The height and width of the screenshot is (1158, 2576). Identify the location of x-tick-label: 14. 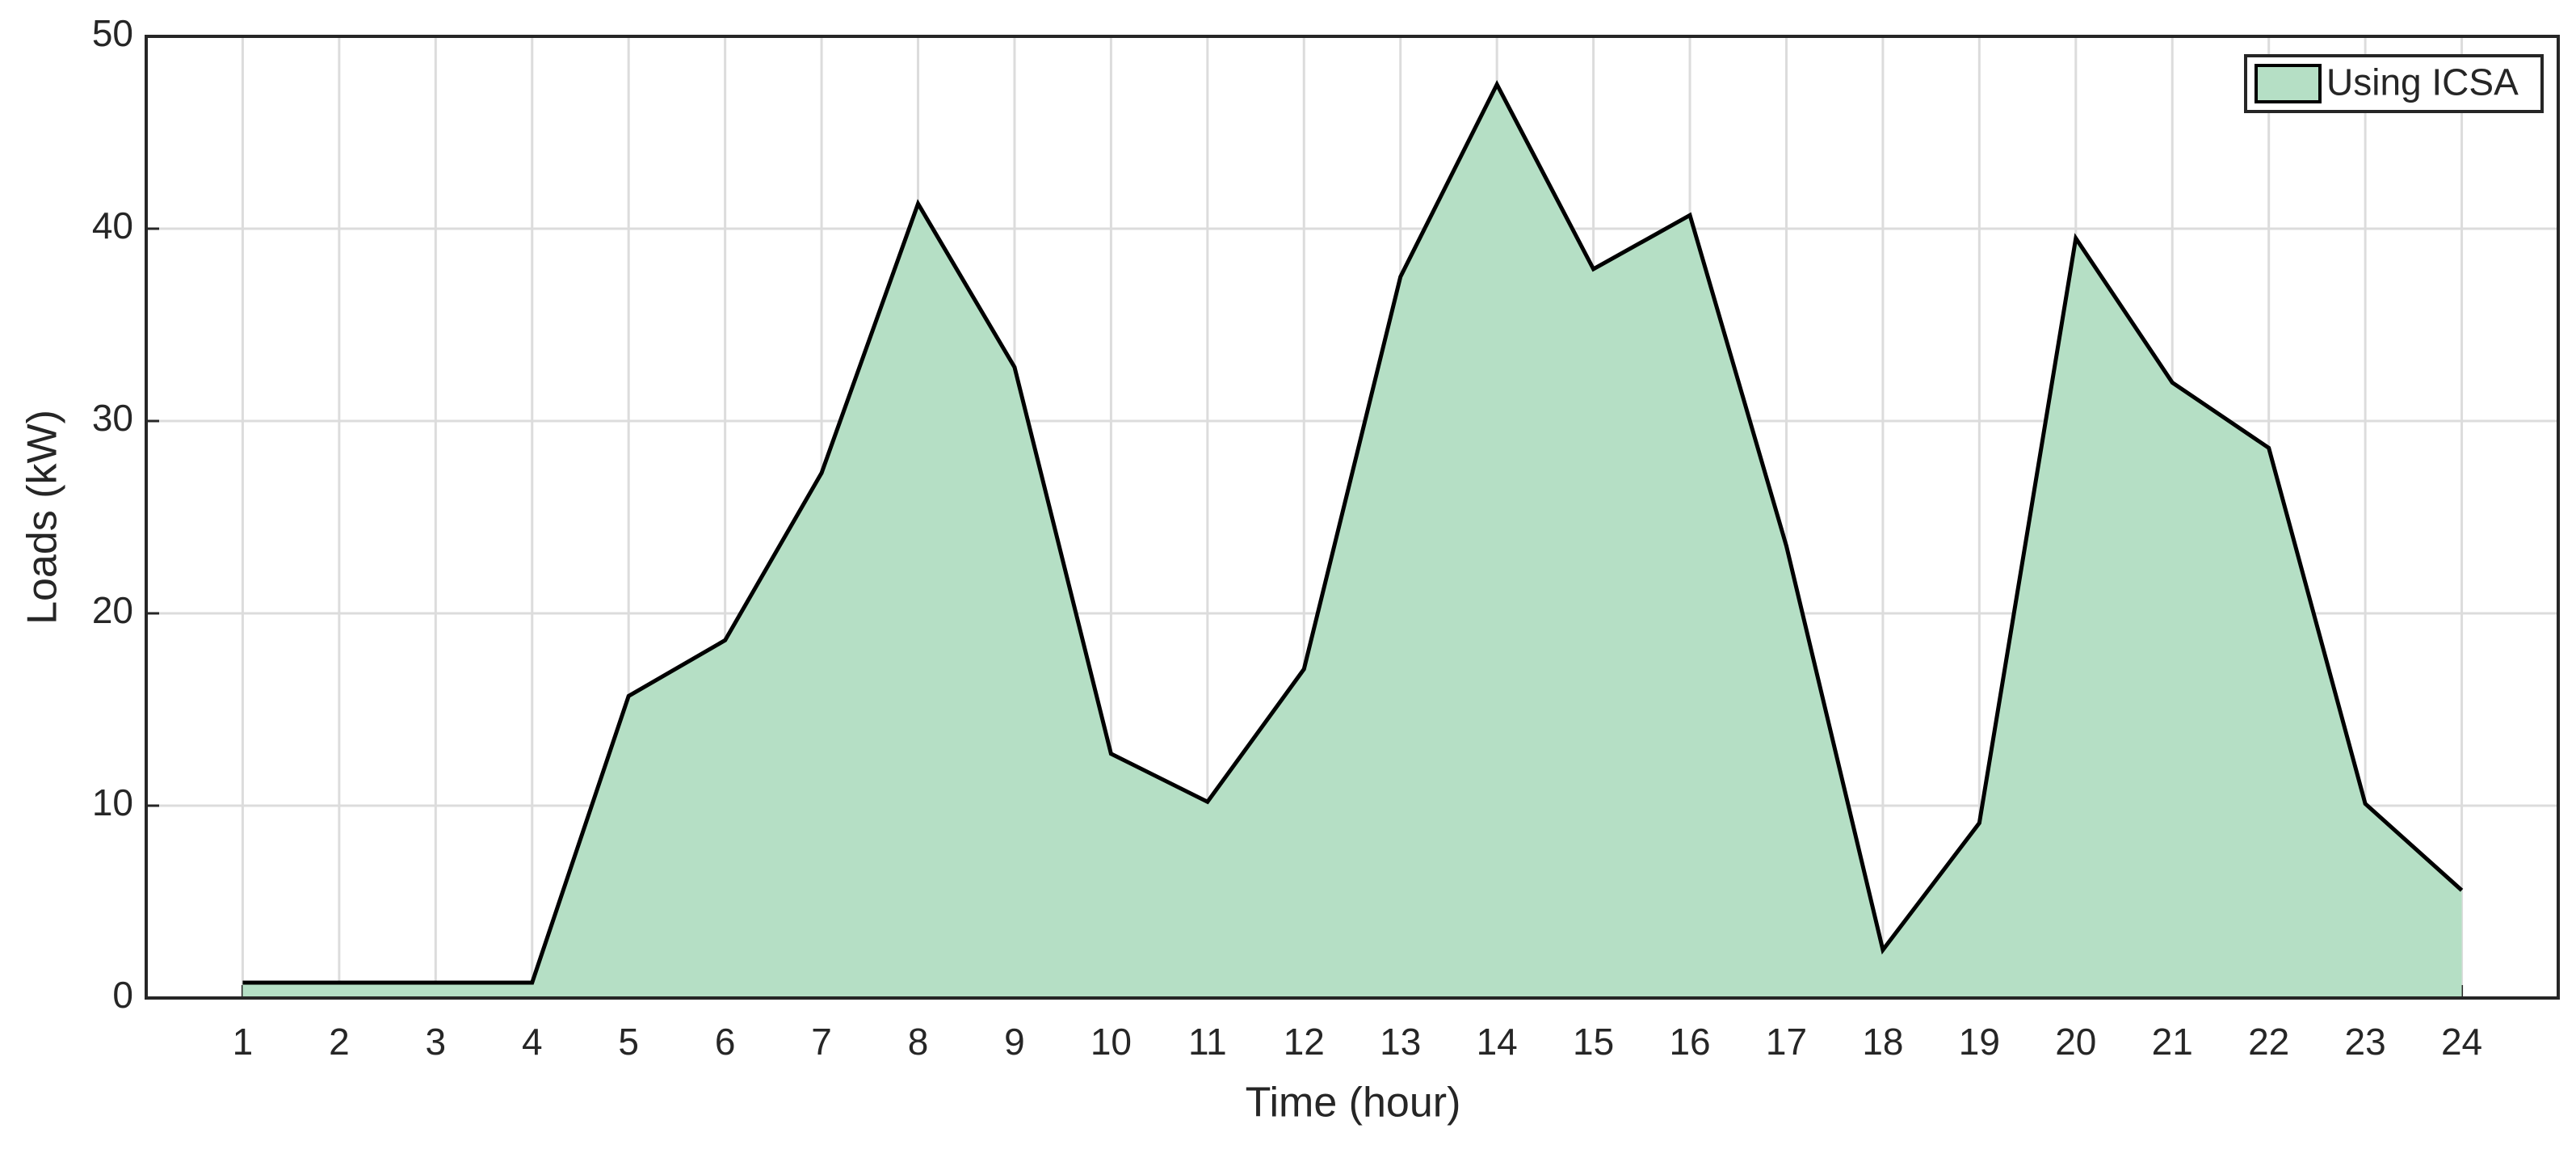
(1498, 1042).